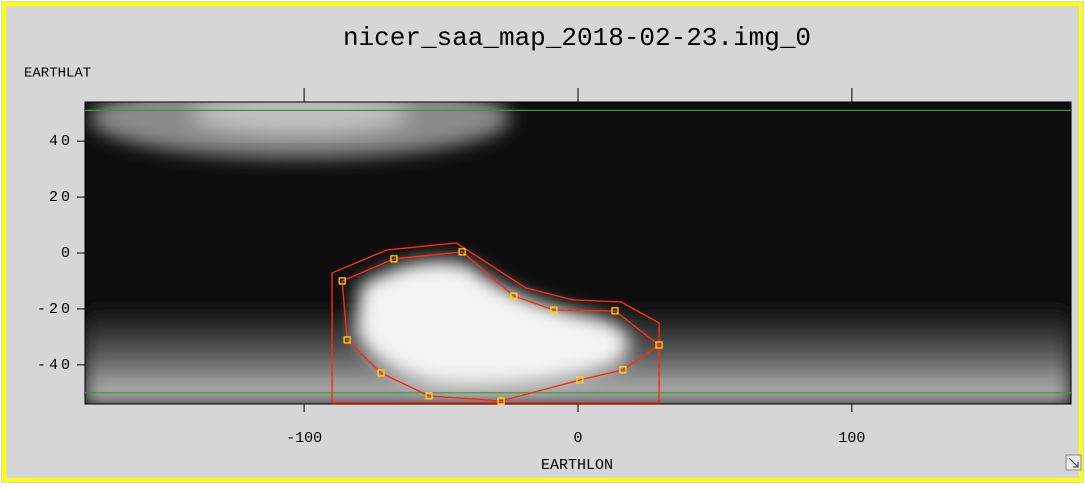  Describe the element at coordinates (61, 141) in the screenshot. I see `y-tick-label: 40` at that location.